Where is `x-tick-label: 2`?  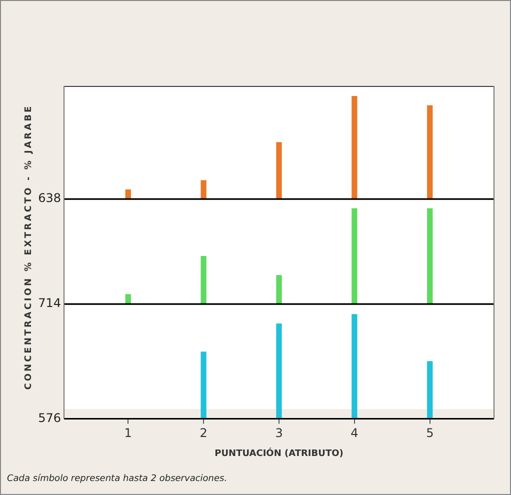 x-tick-label: 2 is located at coordinates (204, 433).